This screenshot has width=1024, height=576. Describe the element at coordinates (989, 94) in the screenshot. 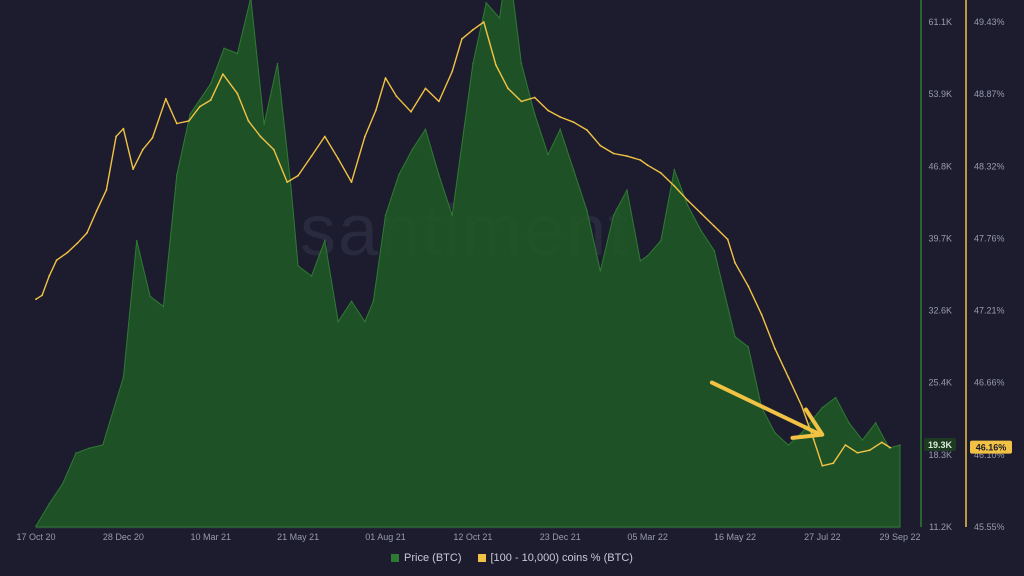

I see `holders-axis-tick-label: 48.87%` at that location.